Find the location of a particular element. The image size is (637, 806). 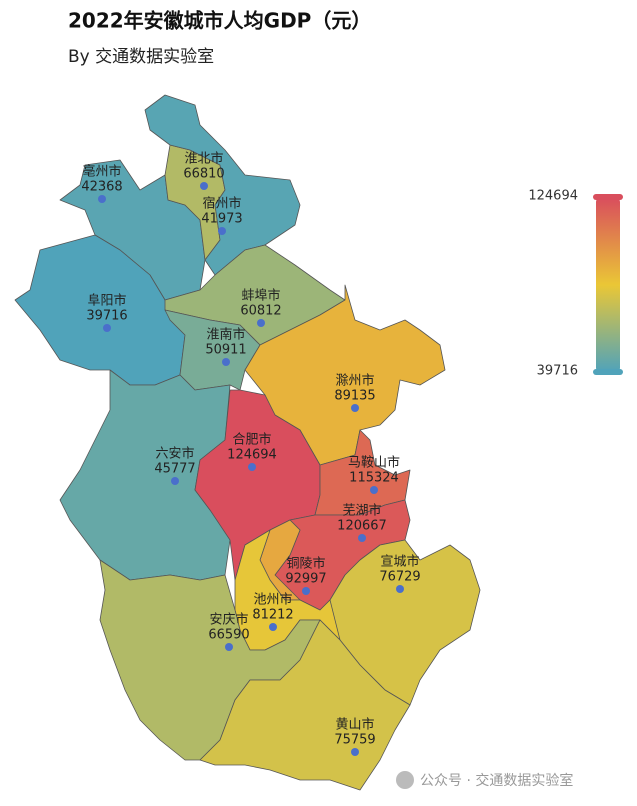

chart-subtitle: By 交通数据实验室 is located at coordinates (141, 57).